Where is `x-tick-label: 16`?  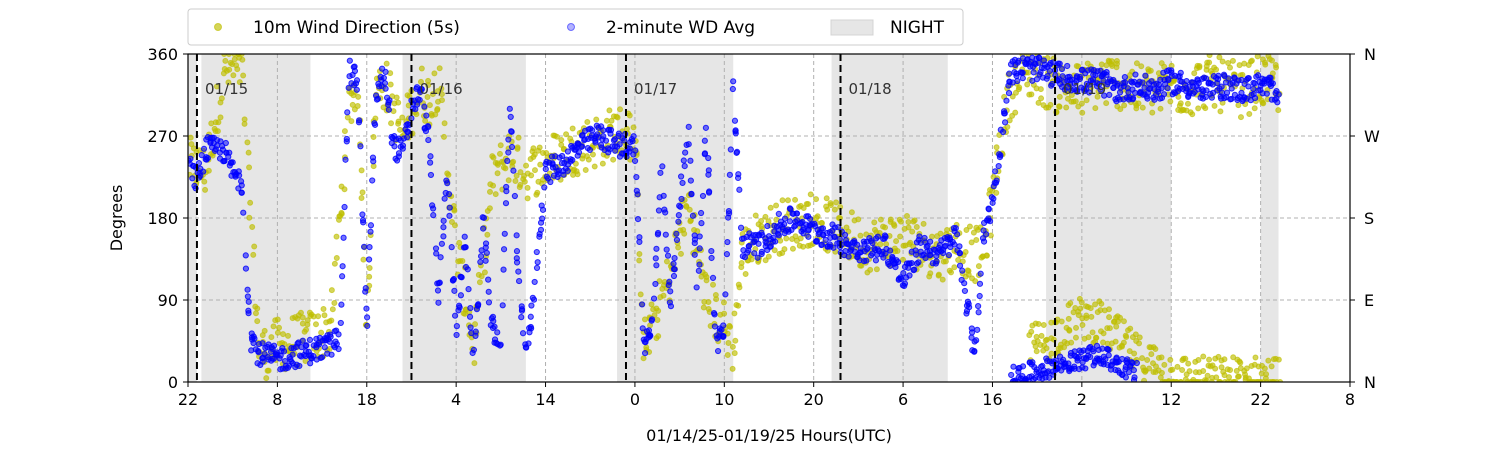 x-tick-label: 16 is located at coordinates (992, 399).